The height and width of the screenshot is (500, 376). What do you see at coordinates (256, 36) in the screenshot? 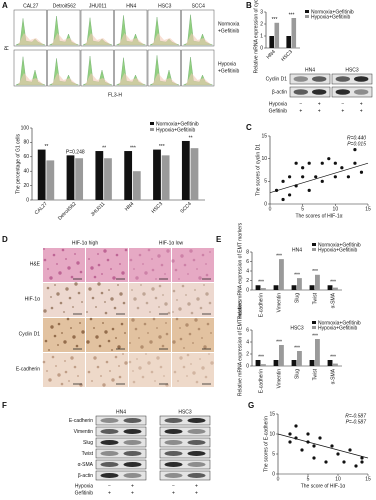
I see `y-axis-label: Relative mRNA expression of cyclin D1` at bounding box center [256, 36].